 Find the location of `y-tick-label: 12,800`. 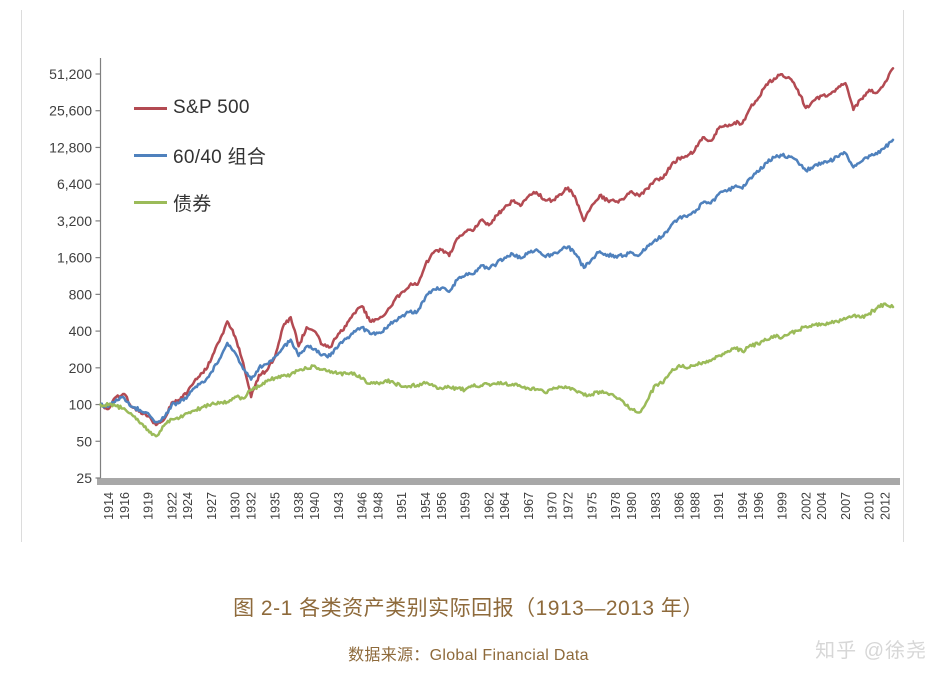

y-tick-label: 12,800 is located at coordinates (70, 147).